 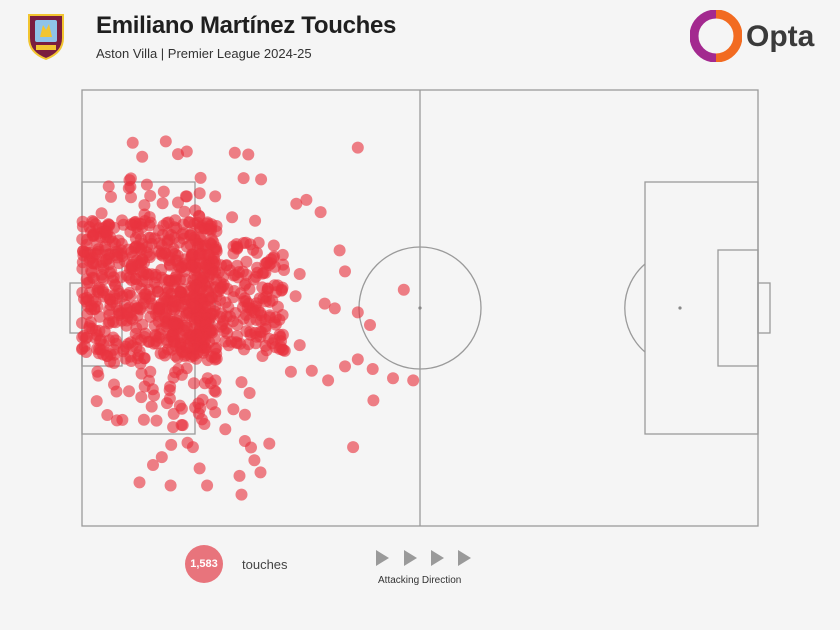 I want to click on center-spot, so click(x=420, y=308).